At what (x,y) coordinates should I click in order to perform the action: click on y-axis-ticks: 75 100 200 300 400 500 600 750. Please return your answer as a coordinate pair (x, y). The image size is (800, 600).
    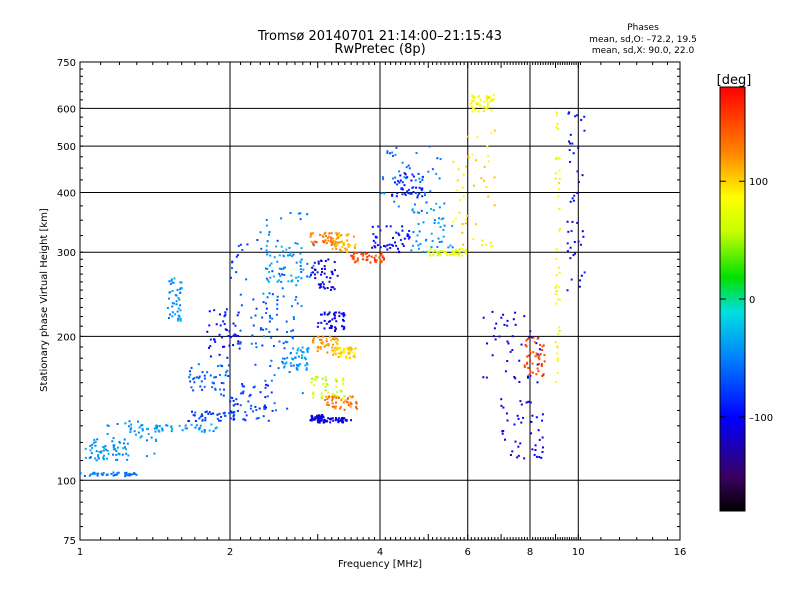
    Looking at the image, I should click on (66, 302).